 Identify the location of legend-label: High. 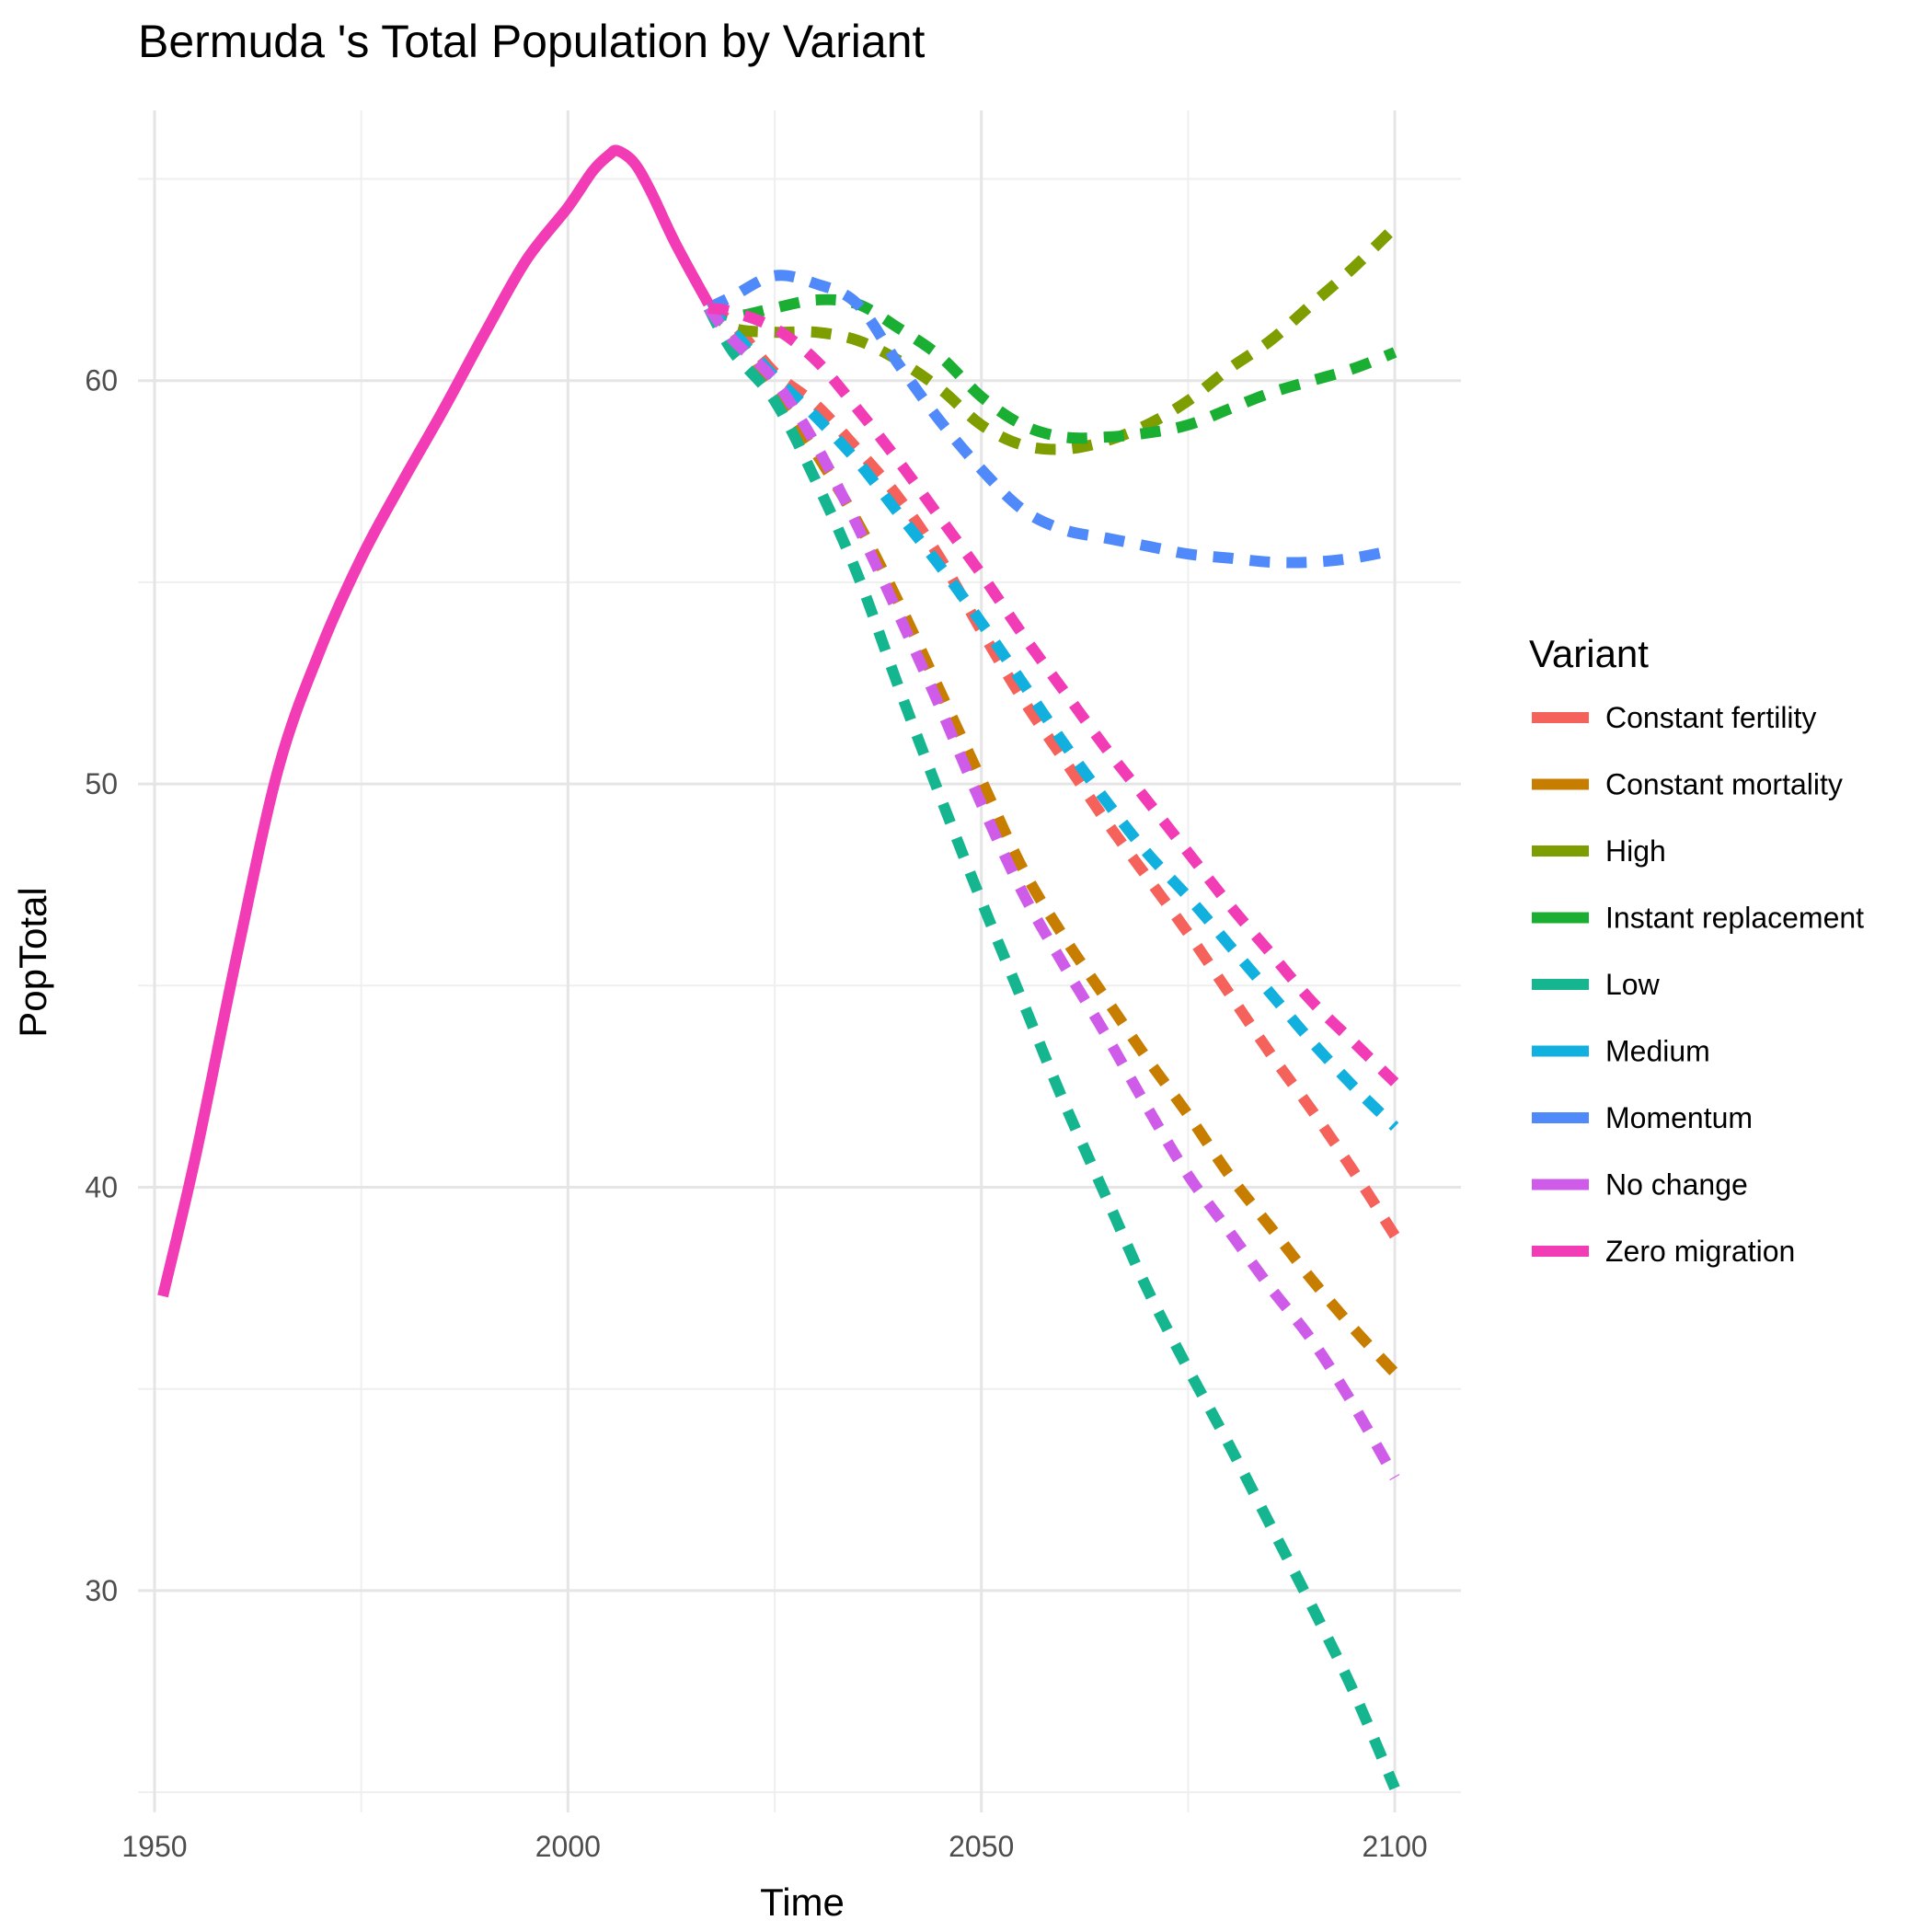
(1635, 851).